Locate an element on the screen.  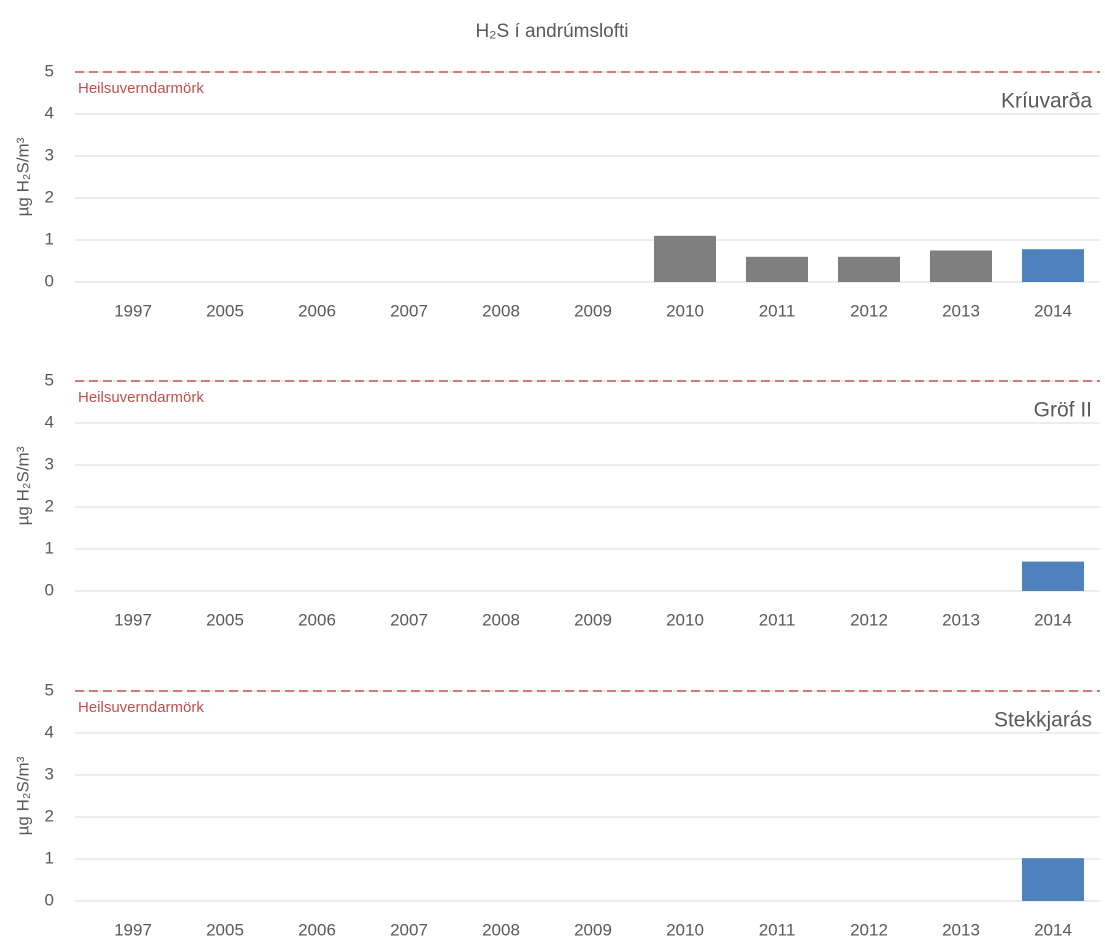
chart-title: H₂S í andrúmslofti is located at coordinates (551, 31).